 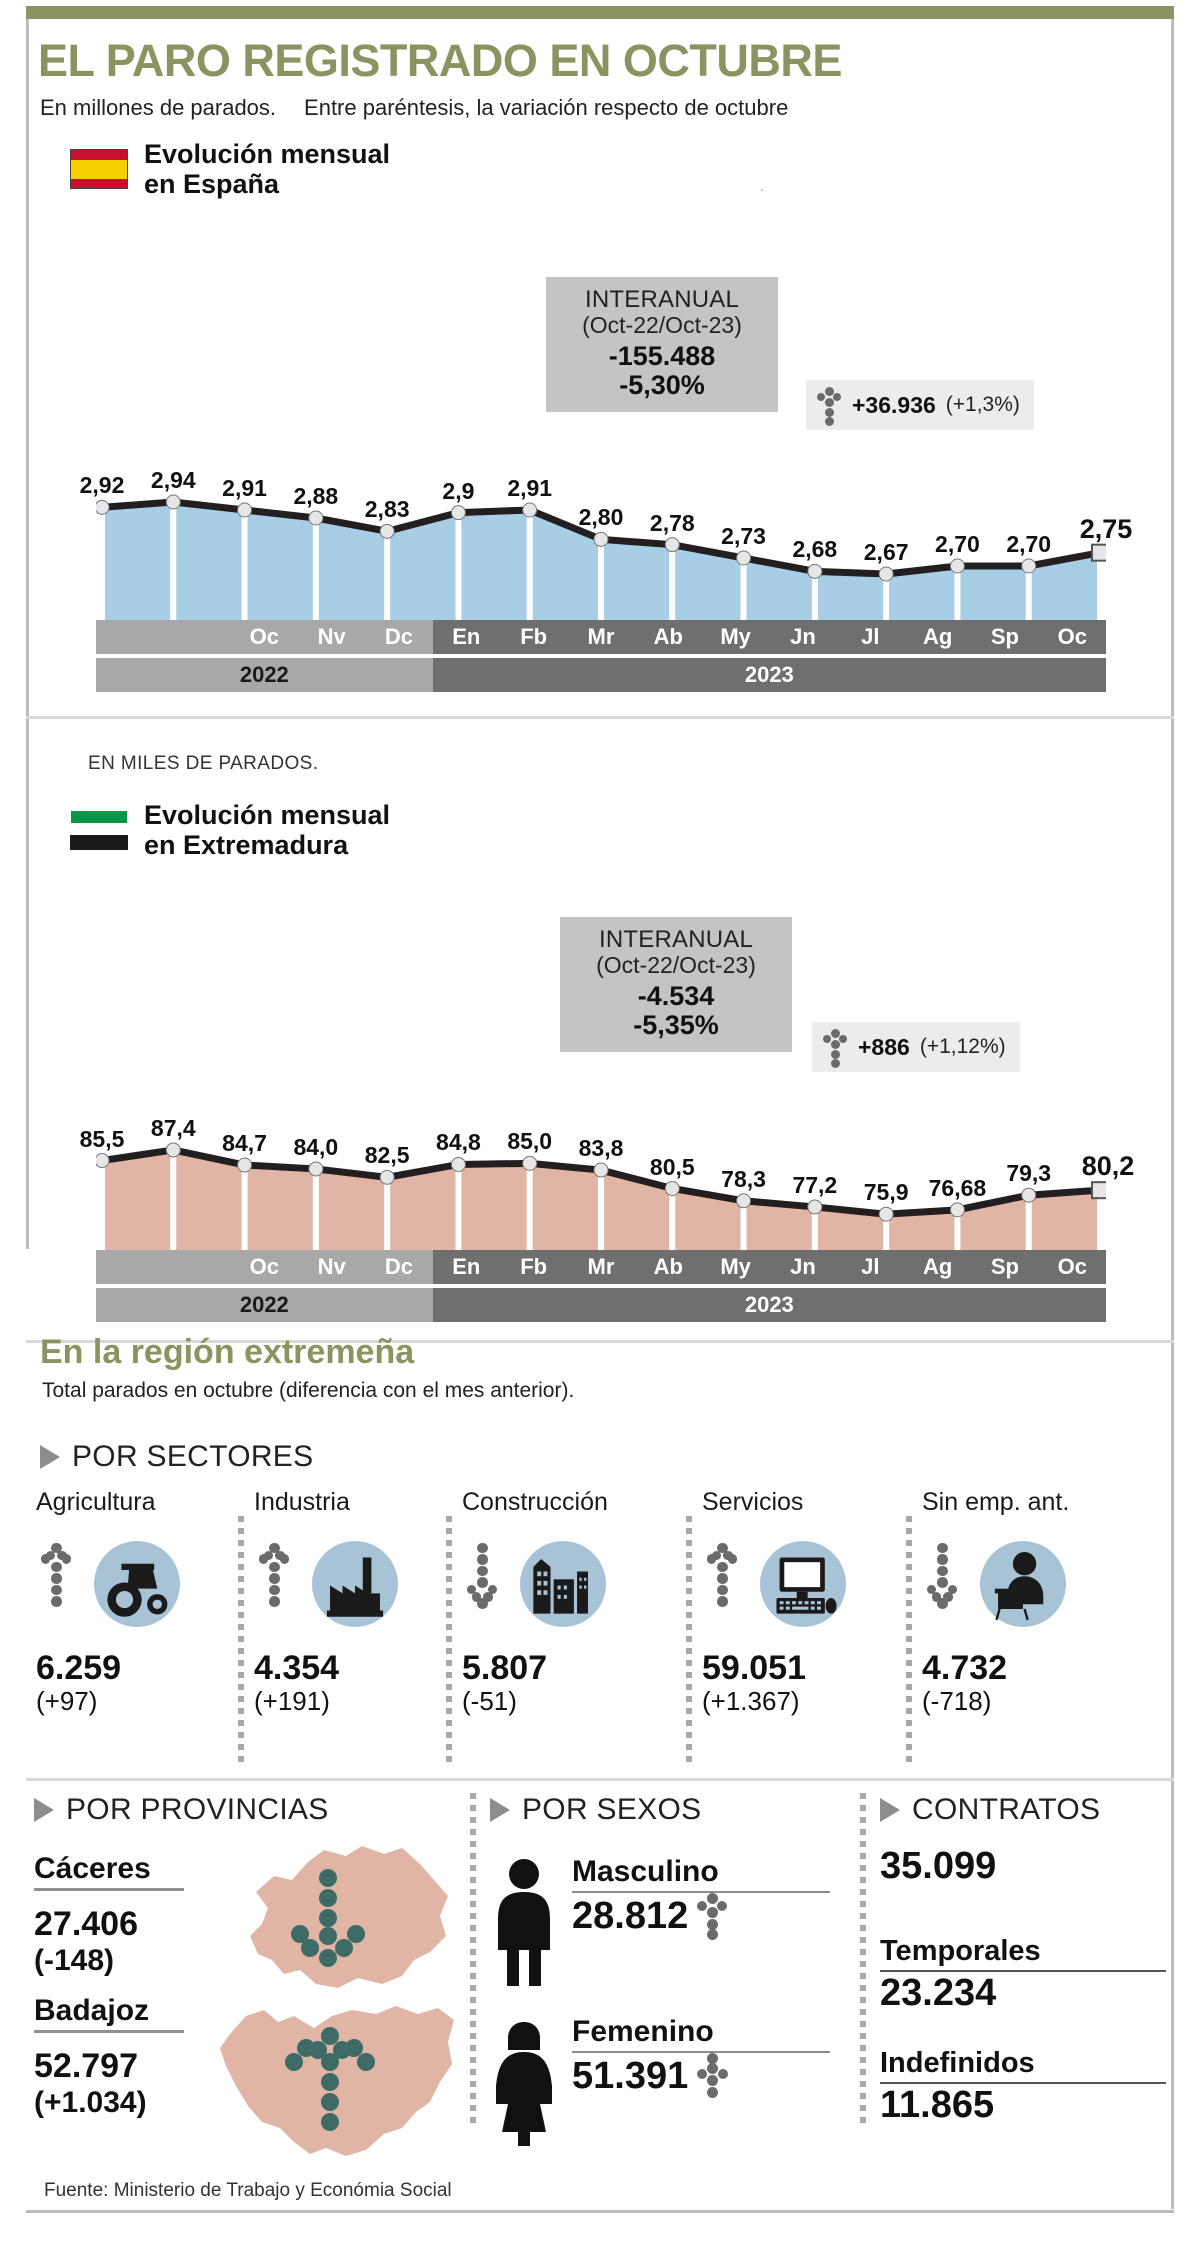 I want to click on sex-femenino-value: 51.391, so click(x=630, y=2075).